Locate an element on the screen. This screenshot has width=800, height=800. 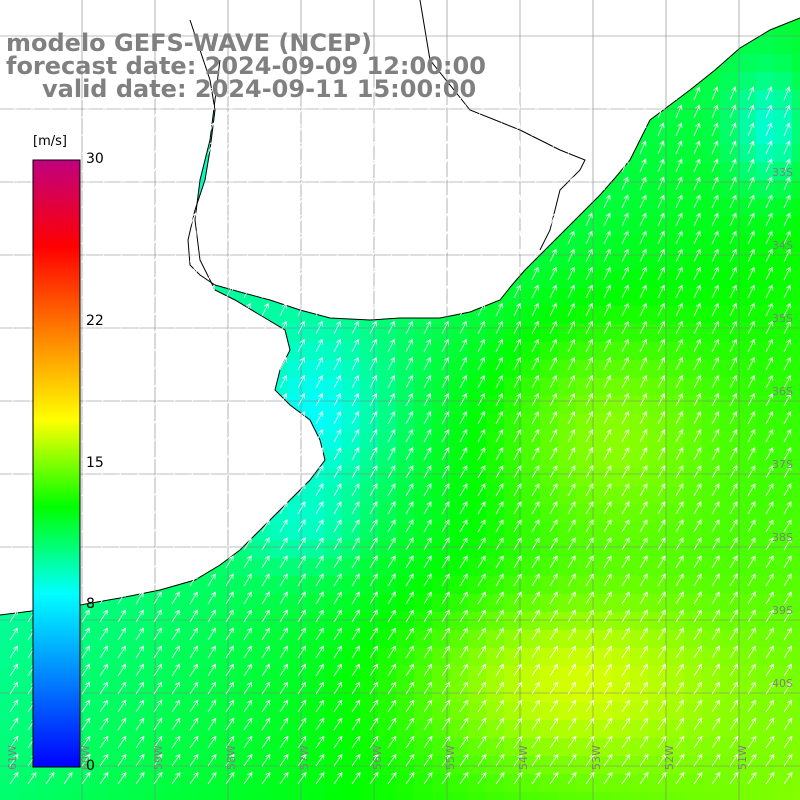
lon-label: 52W is located at coordinates (669, 757).